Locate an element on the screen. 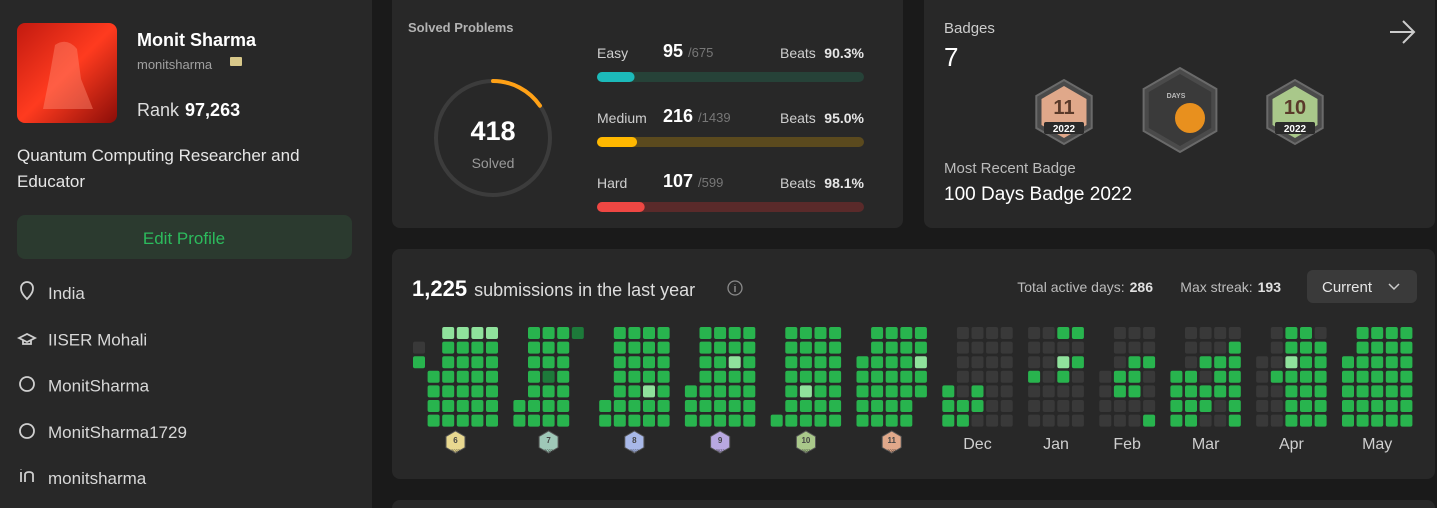 Image resolution: width=1437 pixels, height=508 pixels. button-label: Edit Profile is located at coordinates (184, 238).